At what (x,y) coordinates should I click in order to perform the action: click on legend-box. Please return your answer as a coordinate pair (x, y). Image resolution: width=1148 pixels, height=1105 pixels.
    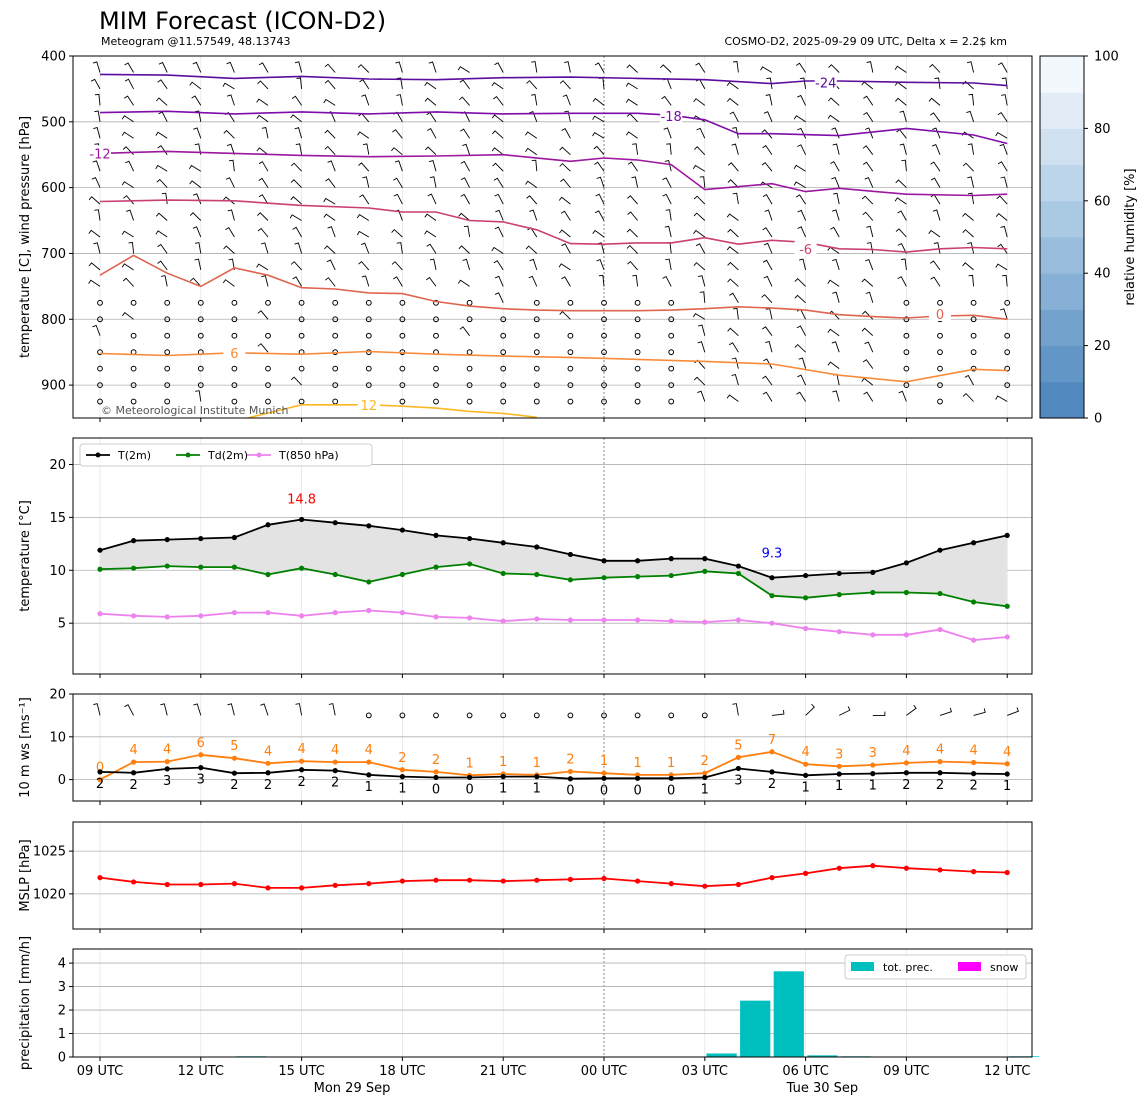
    Looking at the image, I should click on (226, 455).